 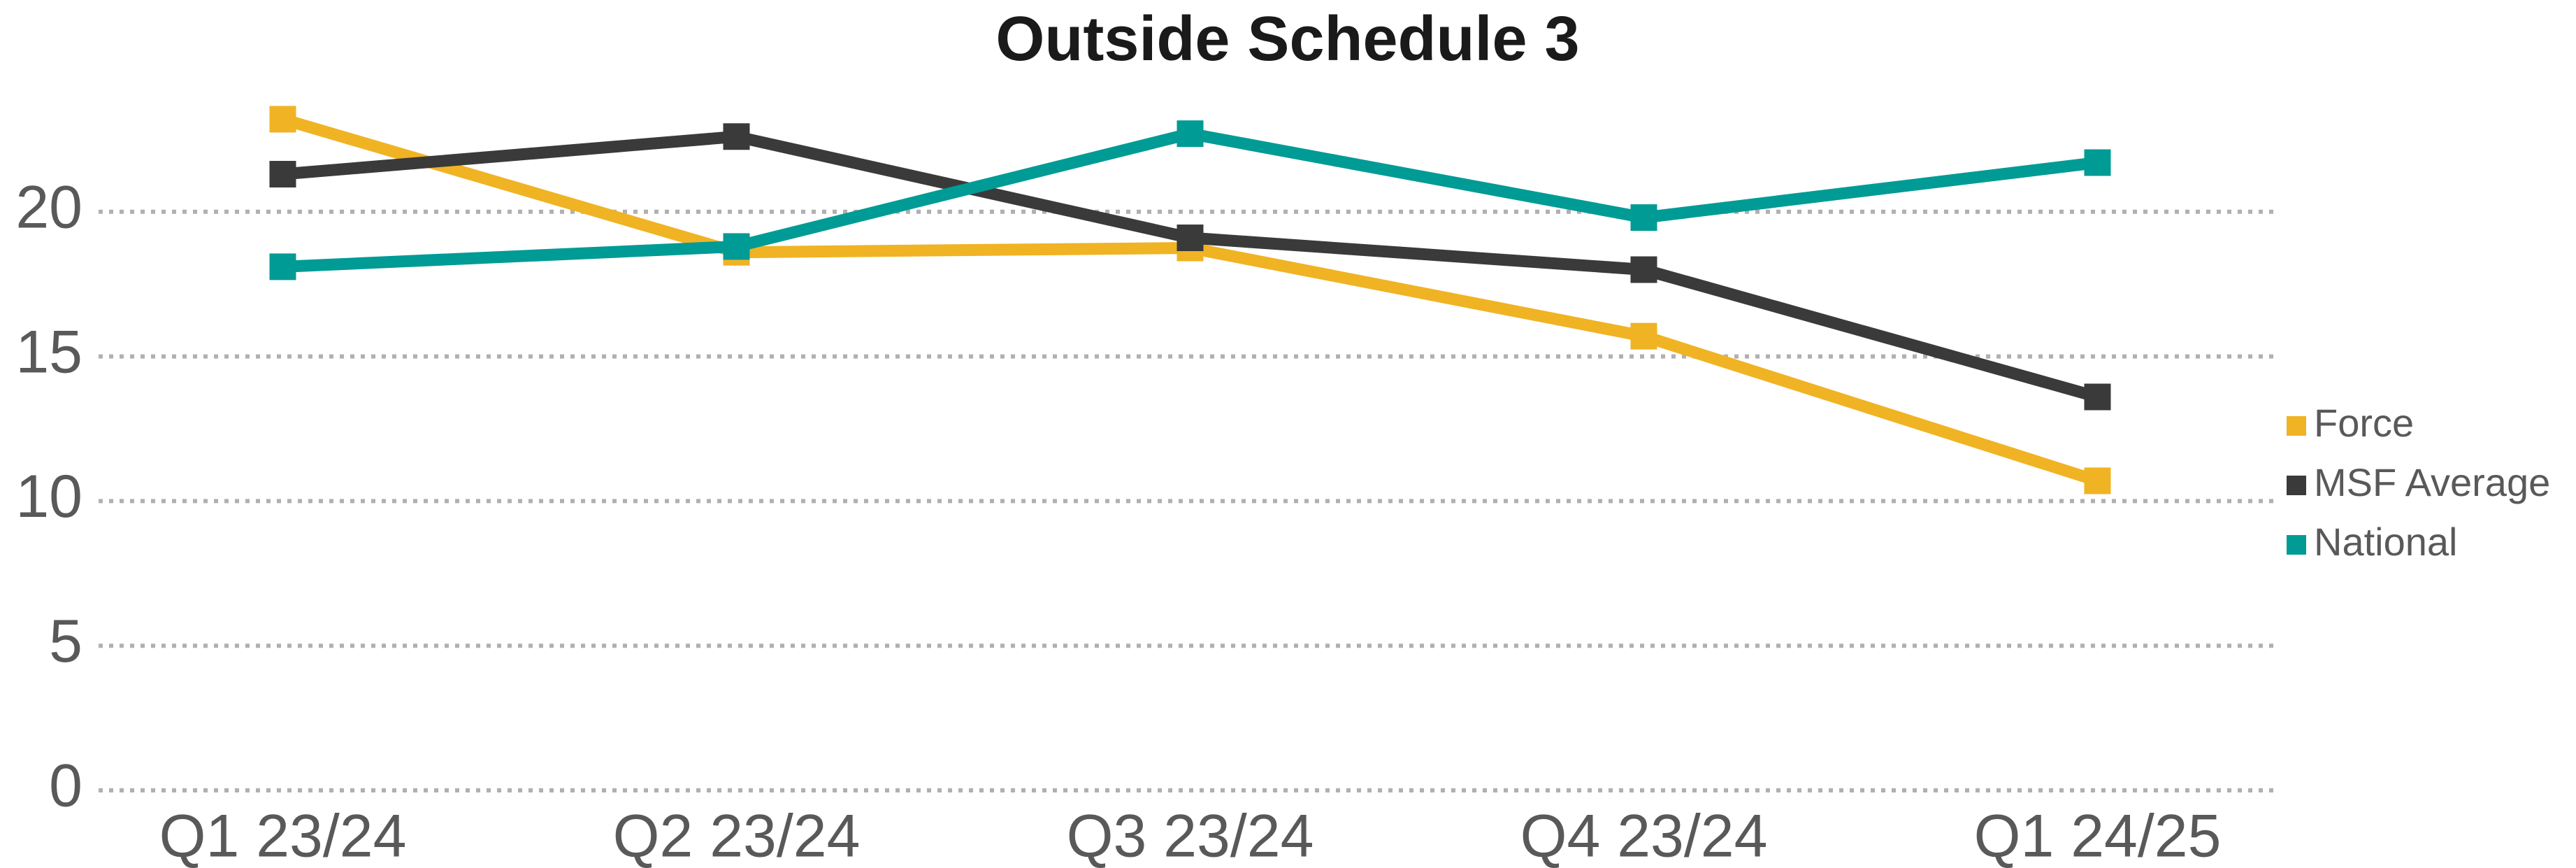 What do you see at coordinates (48, 496) in the screenshot?
I see `y-tick-label: 10` at bounding box center [48, 496].